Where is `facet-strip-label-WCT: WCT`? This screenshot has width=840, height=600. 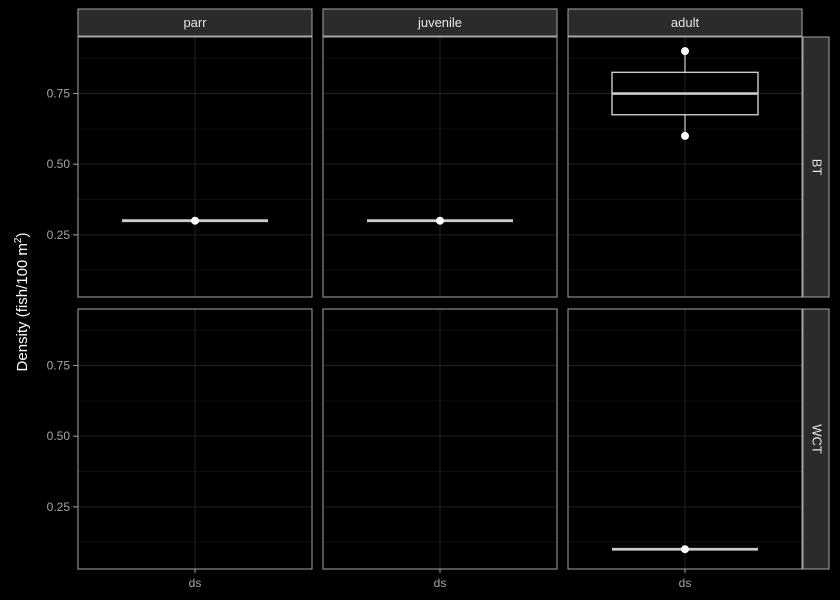
facet-strip-label-WCT: WCT is located at coordinates (817, 439).